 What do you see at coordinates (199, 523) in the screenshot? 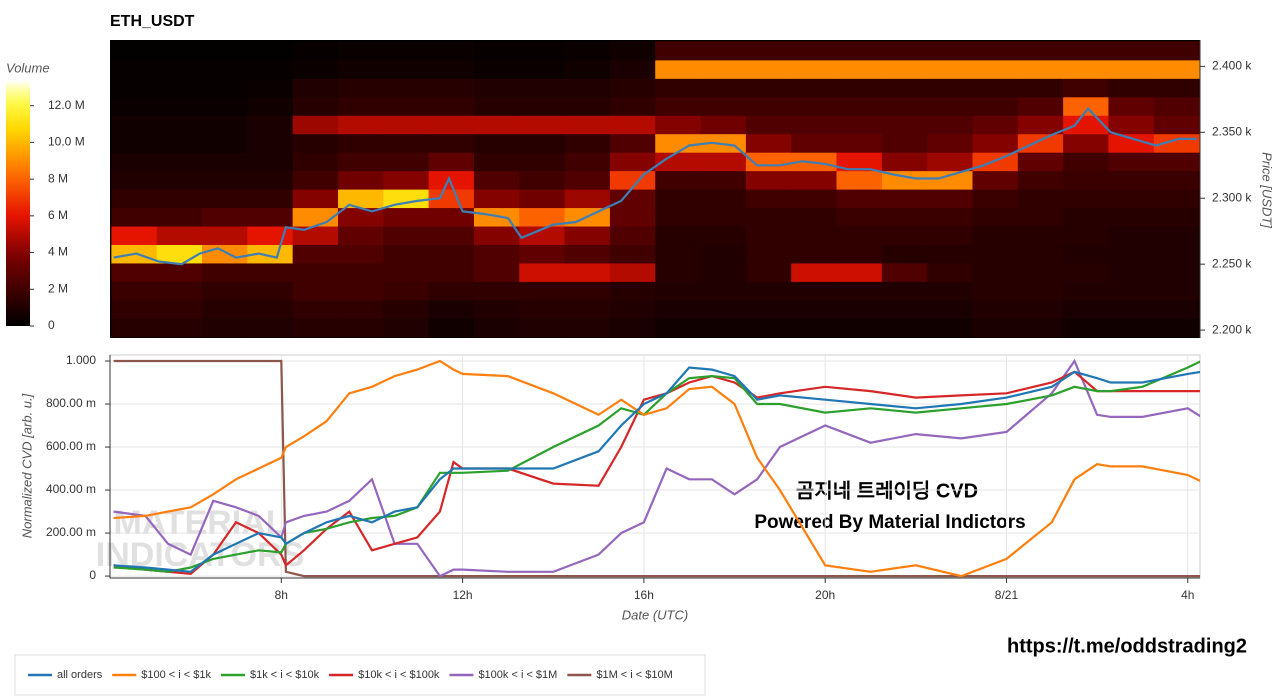
I see `watermark: MATERIAL` at bounding box center [199, 523].